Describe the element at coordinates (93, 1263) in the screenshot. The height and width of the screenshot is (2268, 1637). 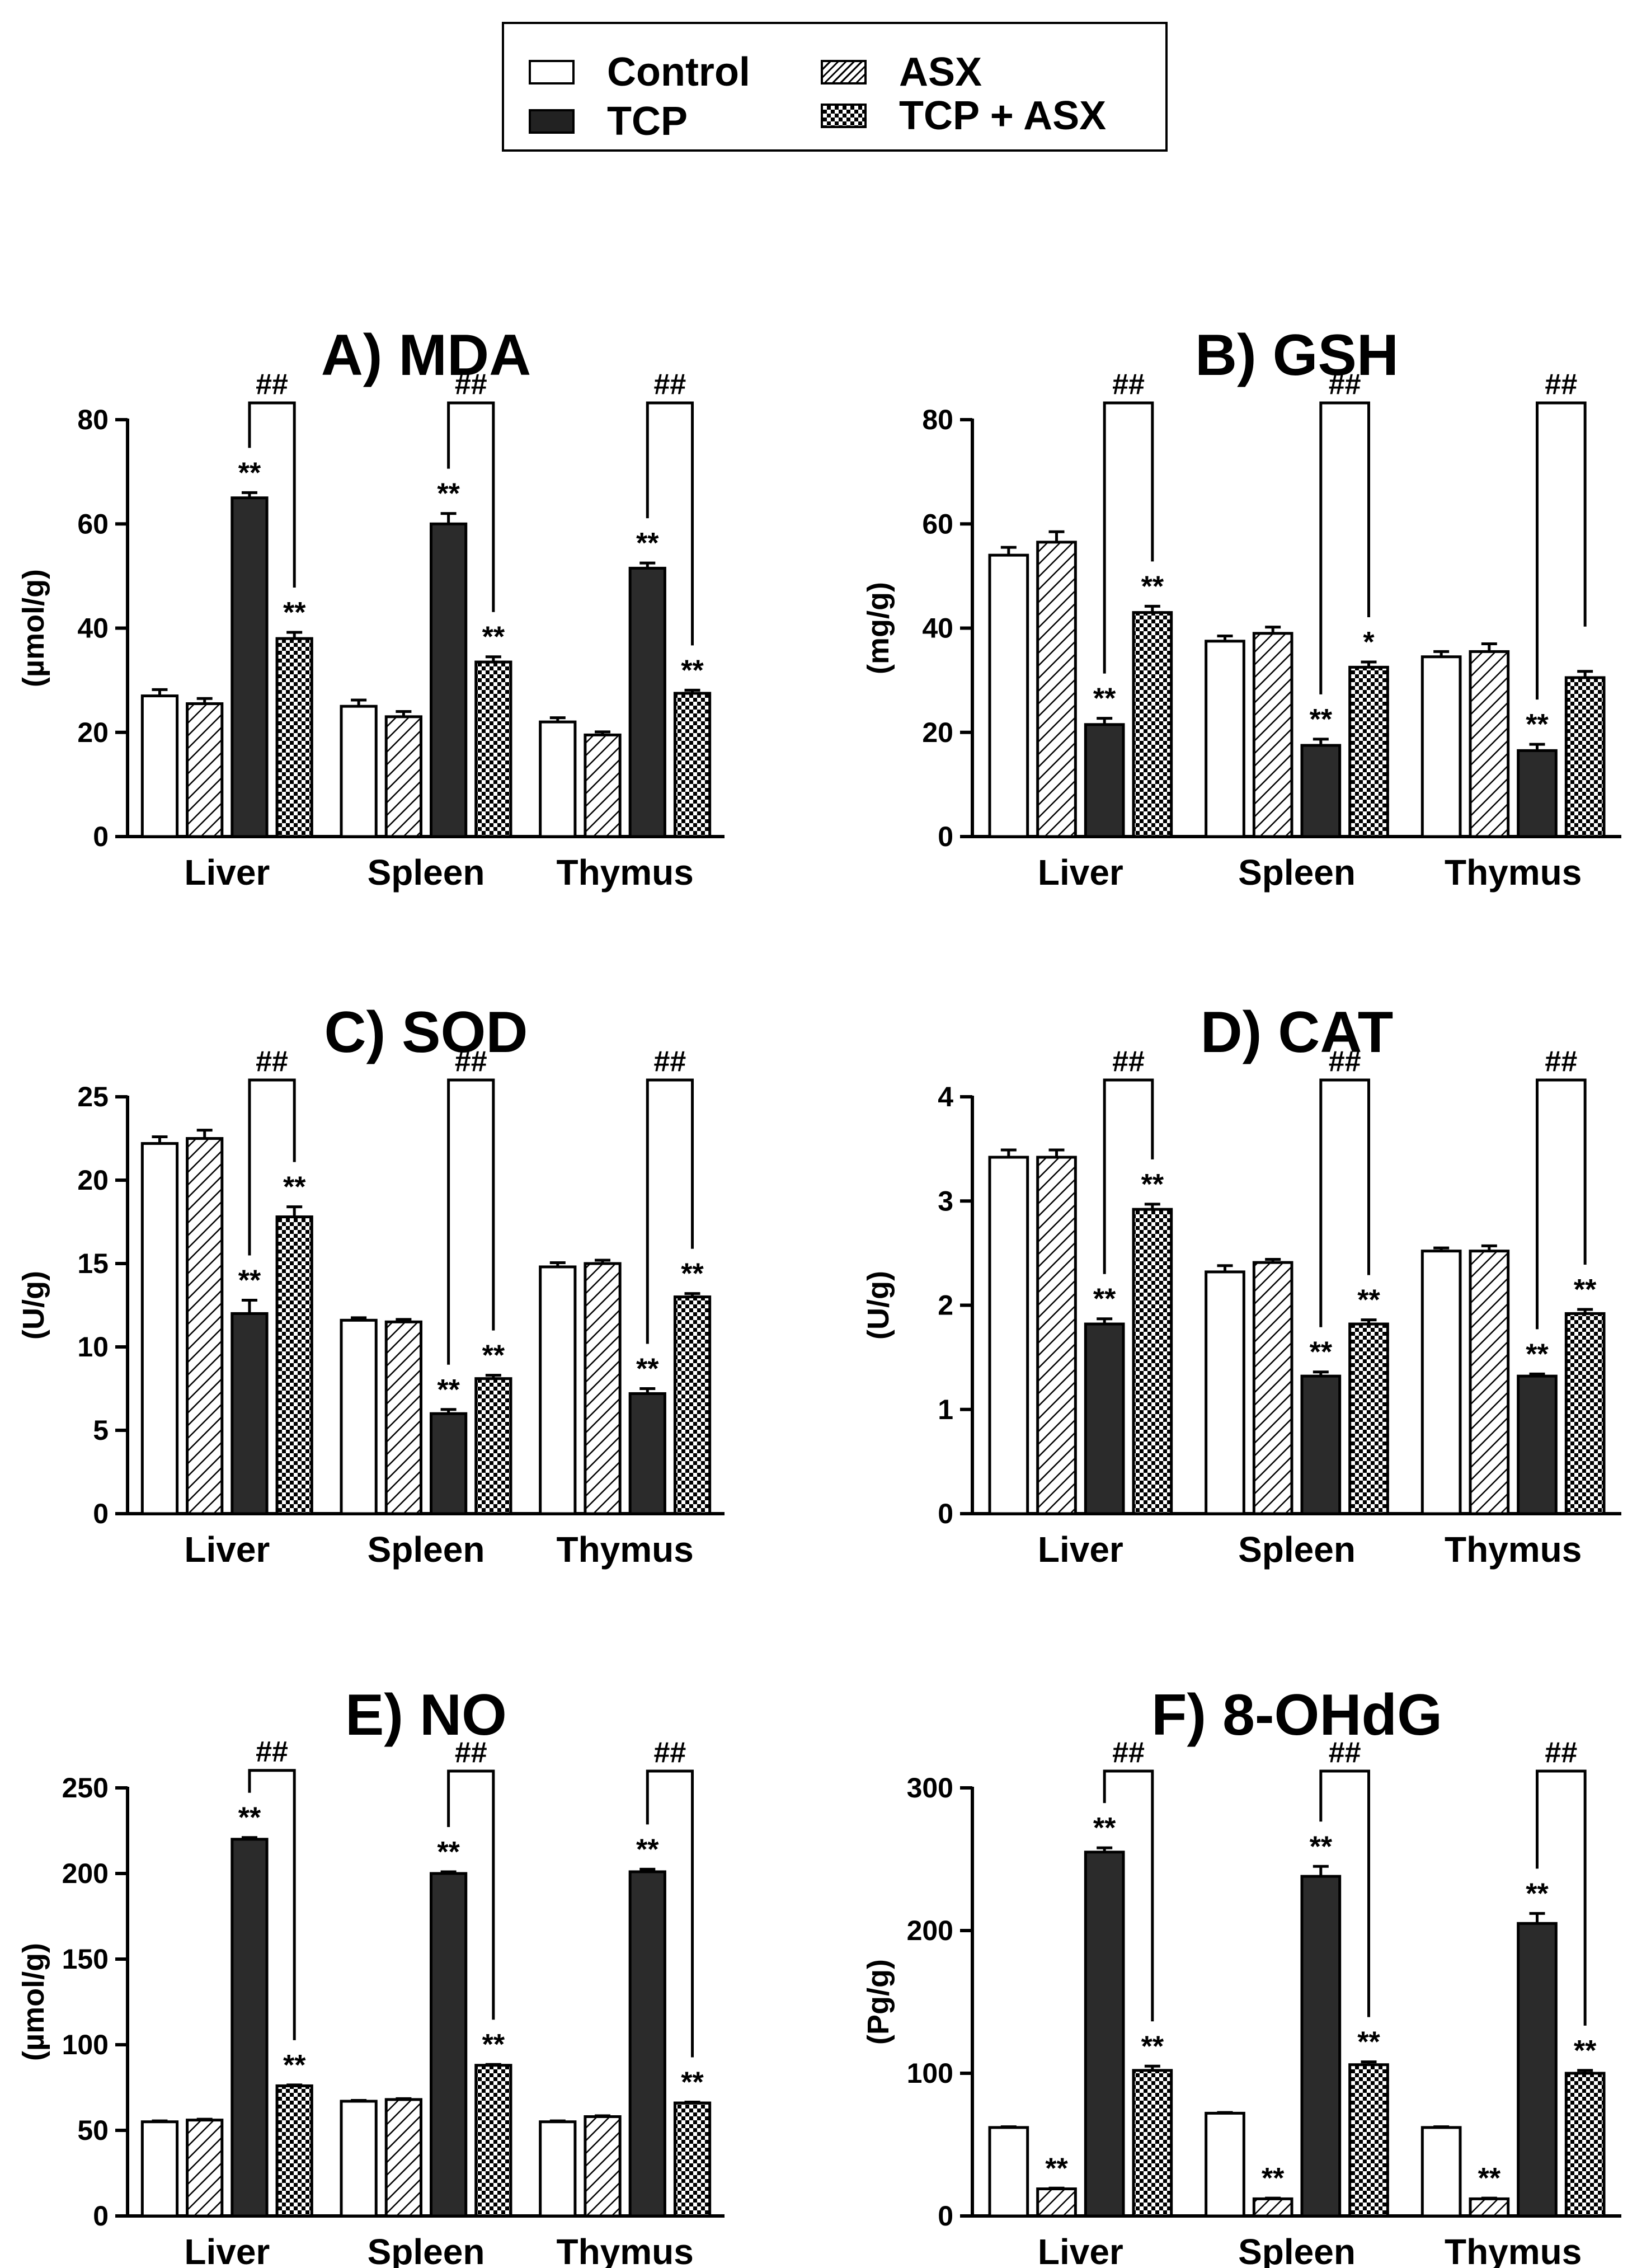
I see `y-tick-label: 15` at that location.